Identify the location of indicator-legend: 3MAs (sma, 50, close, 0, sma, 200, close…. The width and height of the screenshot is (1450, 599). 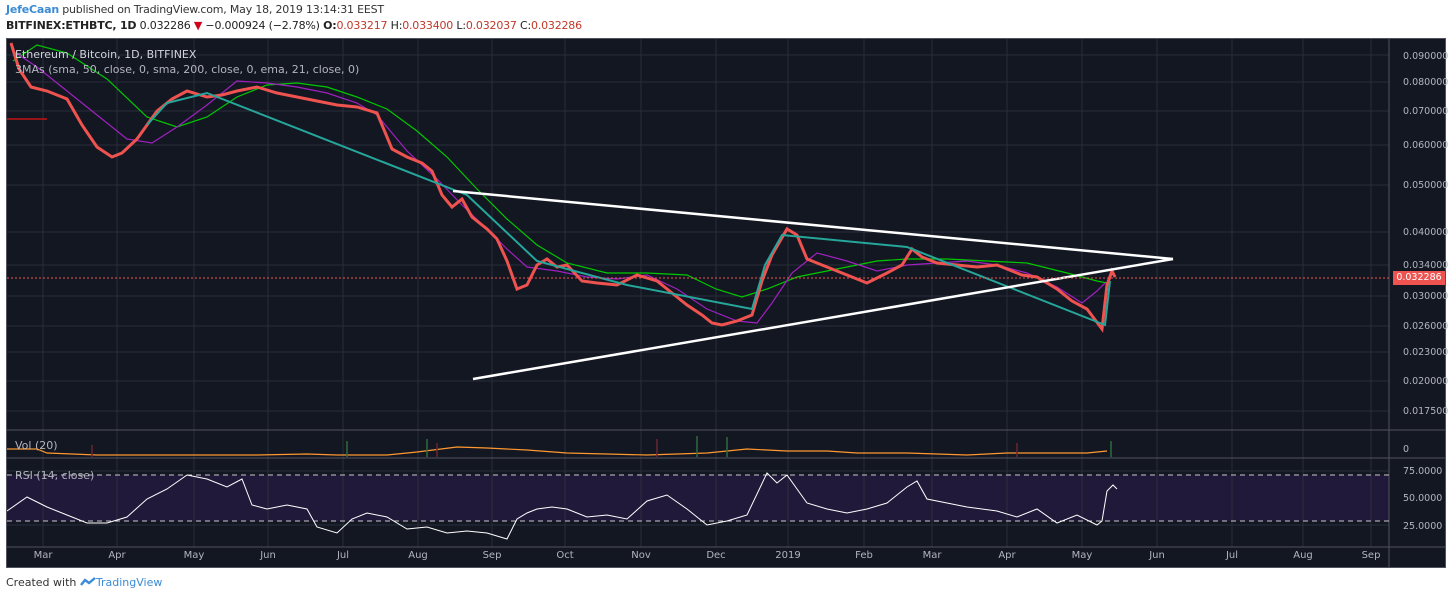
(187, 69).